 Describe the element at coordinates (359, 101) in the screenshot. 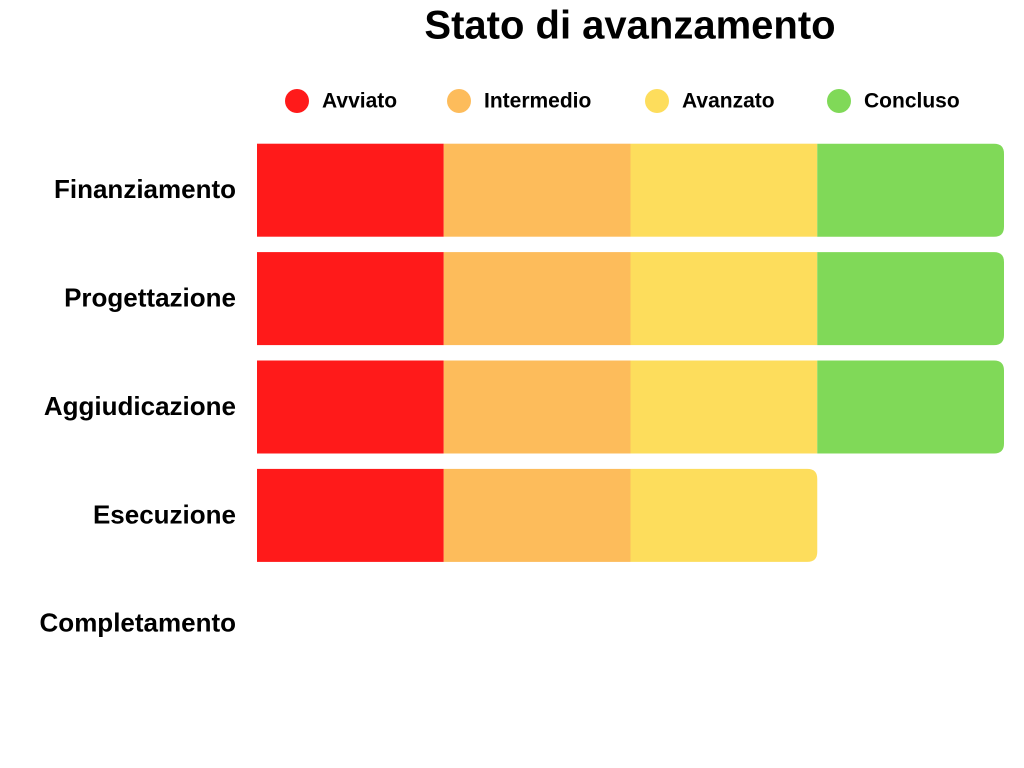

I see `legend-label: Avviato` at that location.